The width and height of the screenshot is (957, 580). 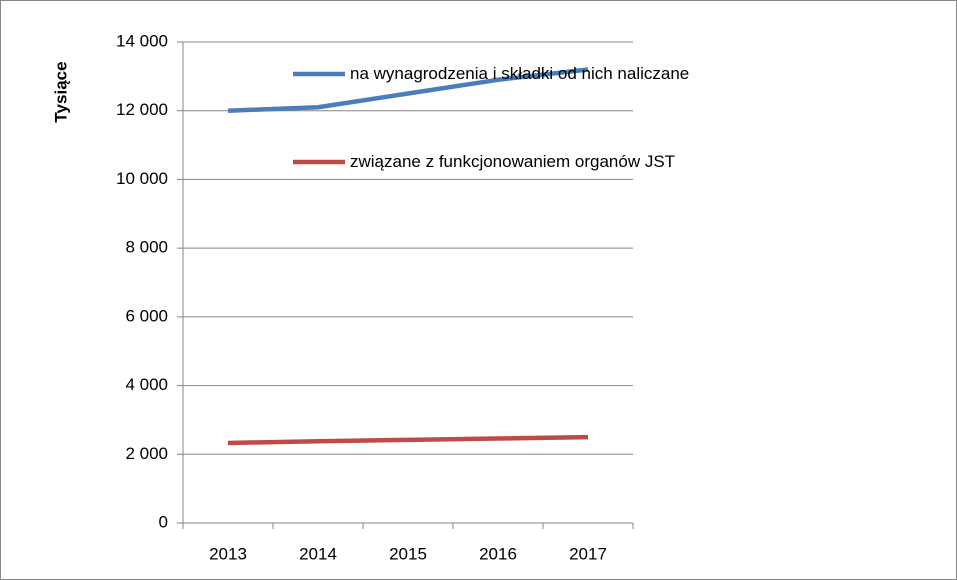 What do you see at coordinates (228, 553) in the screenshot?
I see `x-tick-label: 2013` at bounding box center [228, 553].